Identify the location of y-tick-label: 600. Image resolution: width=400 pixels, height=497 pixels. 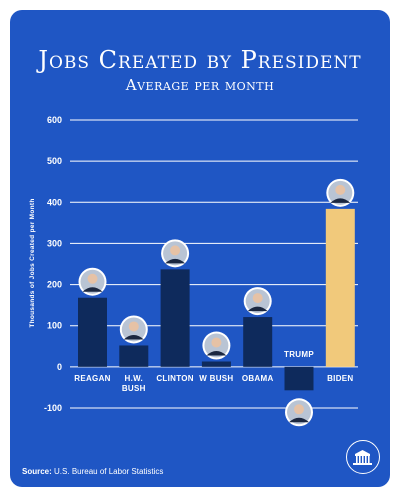
(54, 120).